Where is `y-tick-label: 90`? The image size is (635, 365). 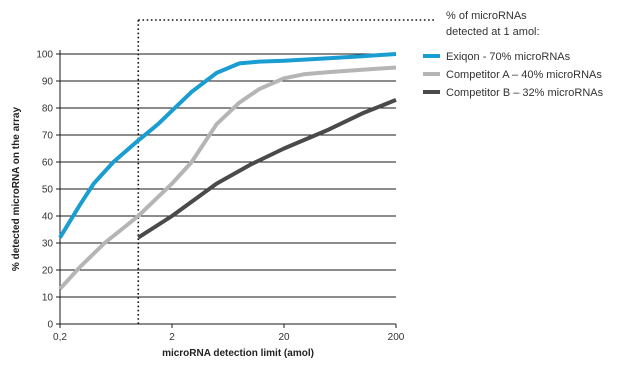
y-tick-label: 90 is located at coordinates (48, 82).